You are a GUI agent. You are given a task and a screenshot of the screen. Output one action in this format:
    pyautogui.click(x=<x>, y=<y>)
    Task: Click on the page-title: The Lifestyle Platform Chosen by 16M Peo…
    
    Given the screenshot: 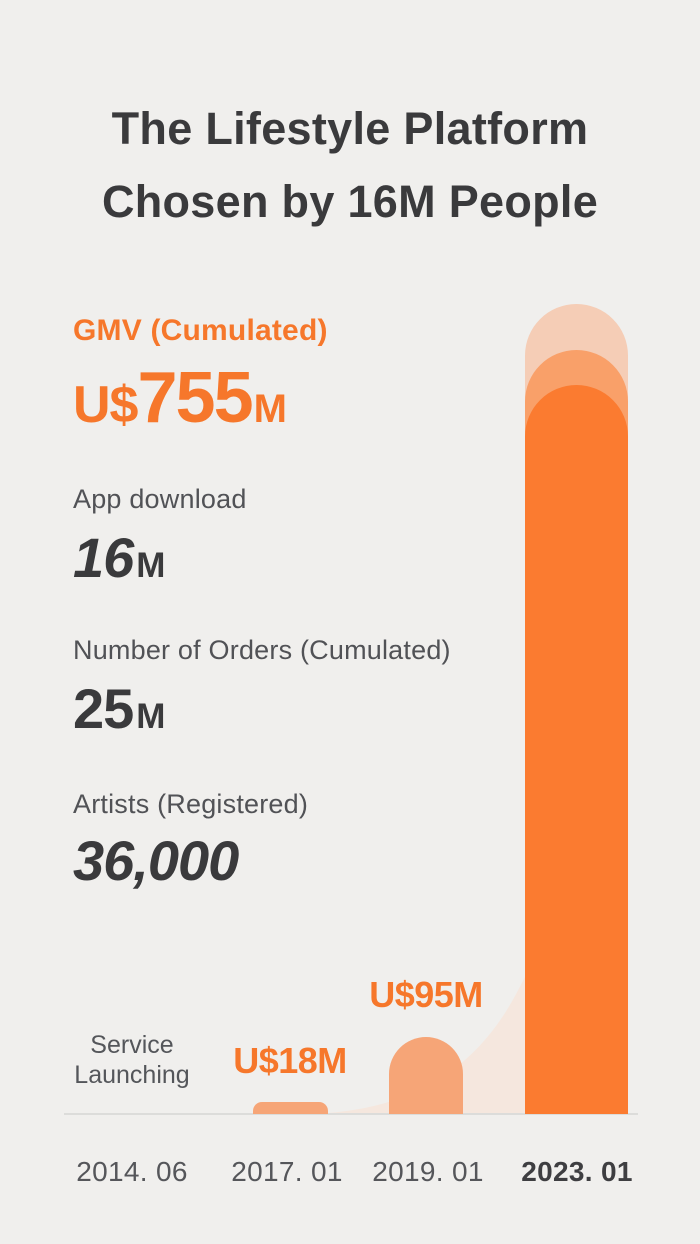 What is the action you would take?
    pyautogui.click(x=350, y=165)
    